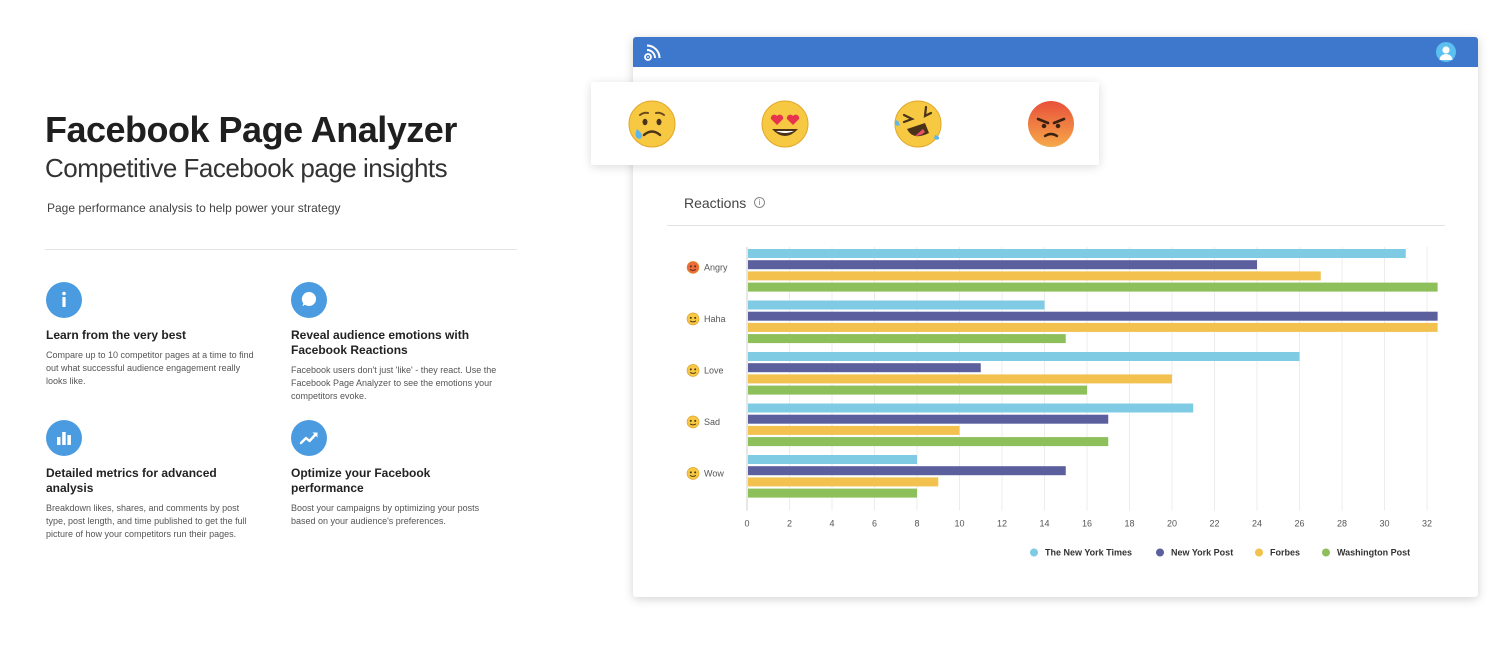 Image resolution: width=1501 pixels, height=651 pixels. Describe the element at coordinates (1056, 225) in the screenshot. I see `panel-divider` at that location.